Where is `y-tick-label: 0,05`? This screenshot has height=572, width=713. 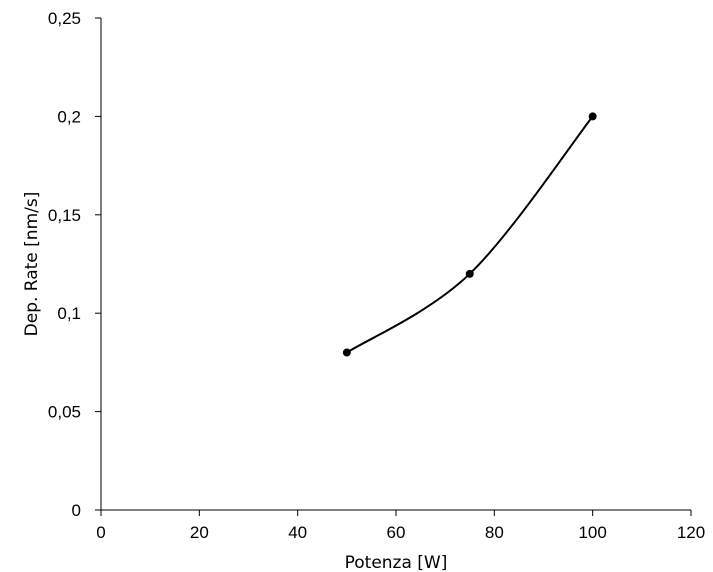 y-tick-label: 0,05 is located at coordinates (64, 412).